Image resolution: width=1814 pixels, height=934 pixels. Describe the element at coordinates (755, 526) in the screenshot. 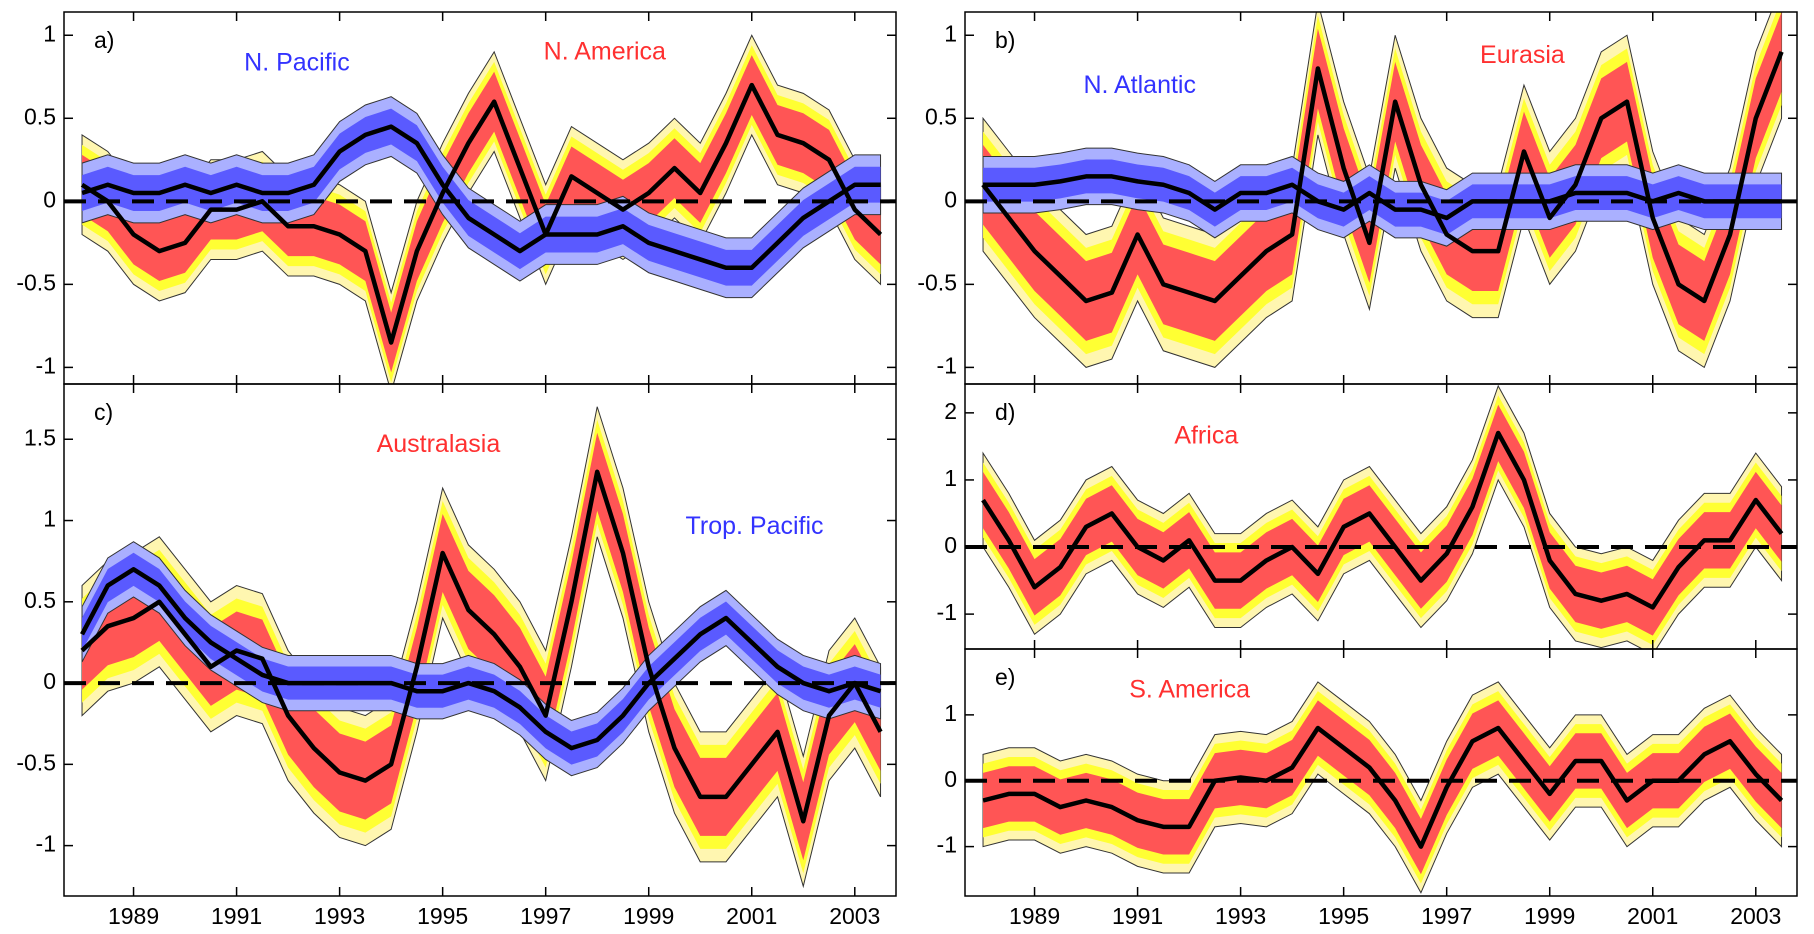

I see `series-label: Trop. Pacific` at that location.